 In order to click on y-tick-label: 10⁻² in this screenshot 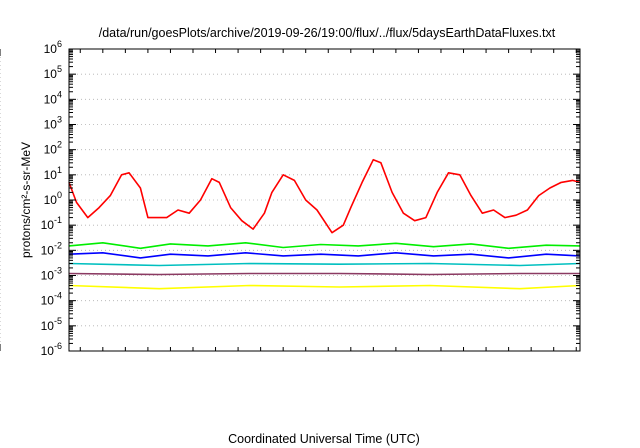, I will do `click(51, 248)`.